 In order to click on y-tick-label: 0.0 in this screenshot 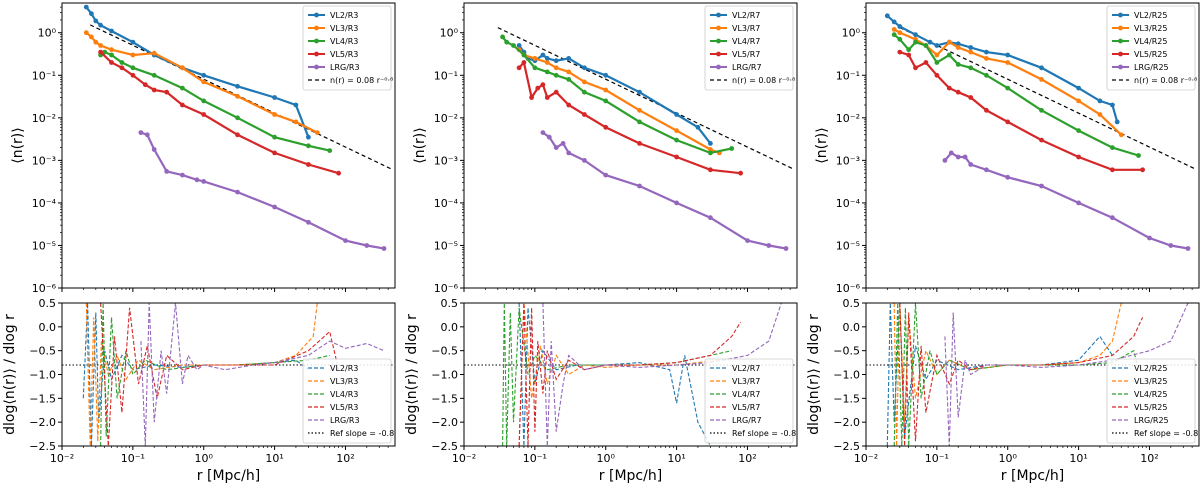, I will do `click(852, 327)`.